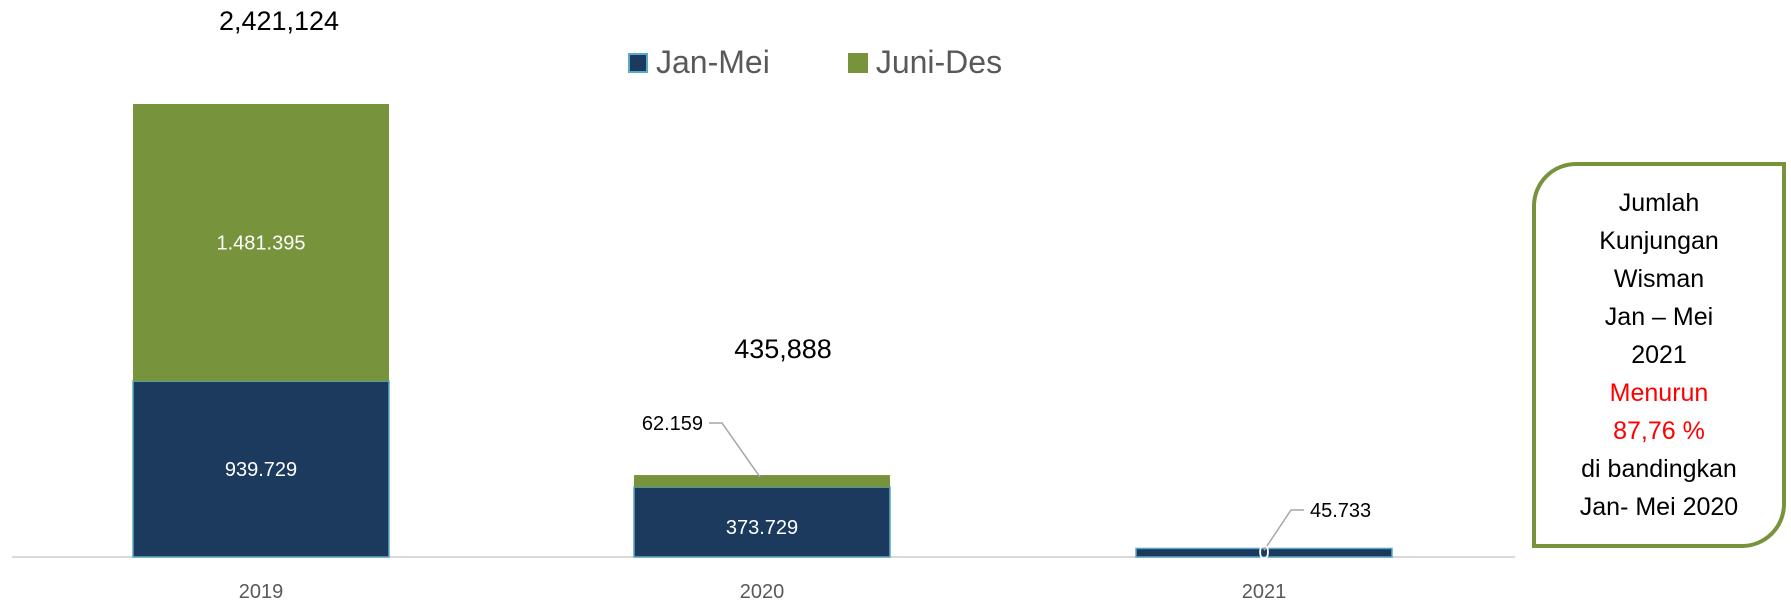 Image resolution: width=1791 pixels, height=601 pixels. I want to click on total-label-2019: 2,421,124, so click(279, 21).